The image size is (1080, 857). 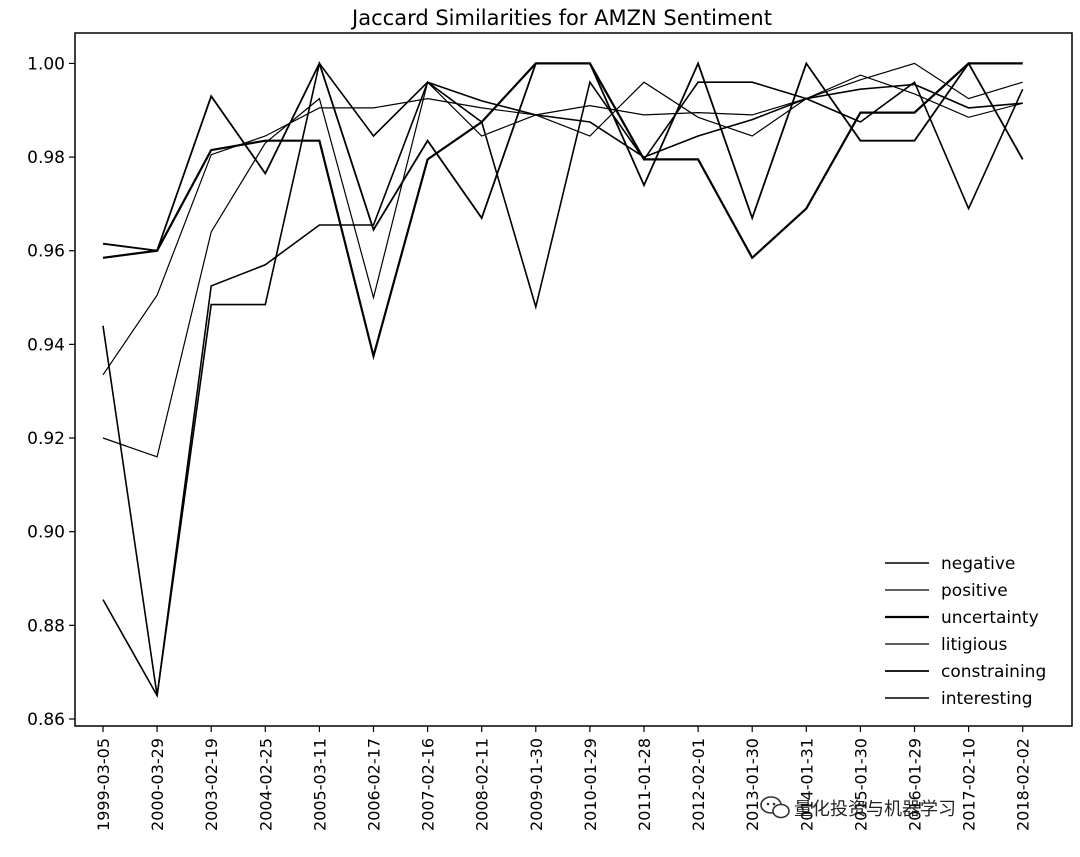 I want to click on x-tick-label: 2012-02-01, so click(x=698, y=784).